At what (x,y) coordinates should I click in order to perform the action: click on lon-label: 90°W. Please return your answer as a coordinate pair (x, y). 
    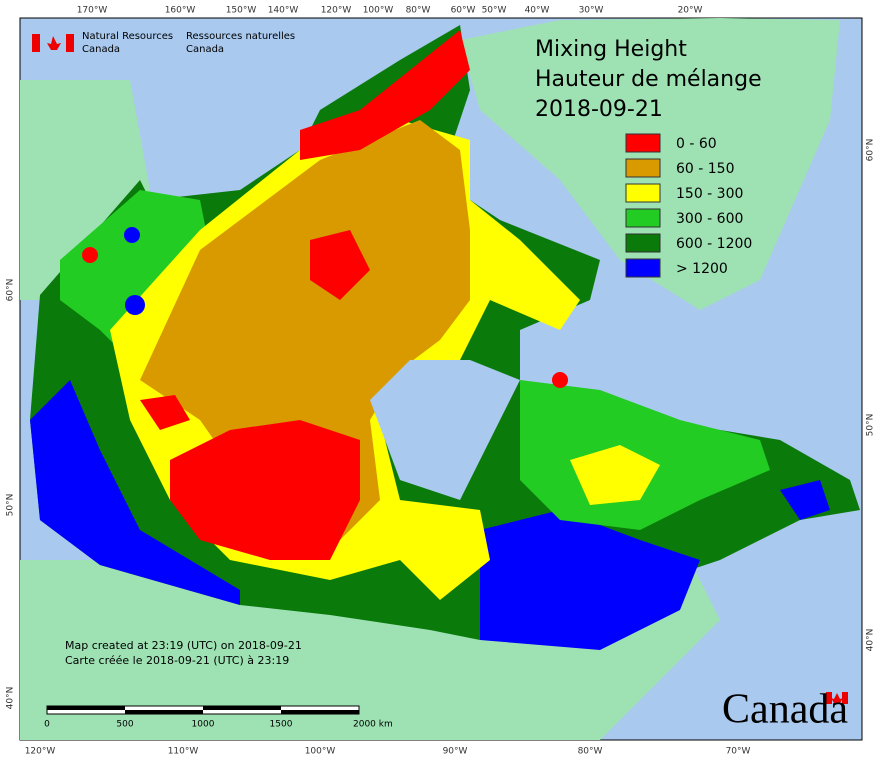
    Looking at the image, I should click on (455, 752).